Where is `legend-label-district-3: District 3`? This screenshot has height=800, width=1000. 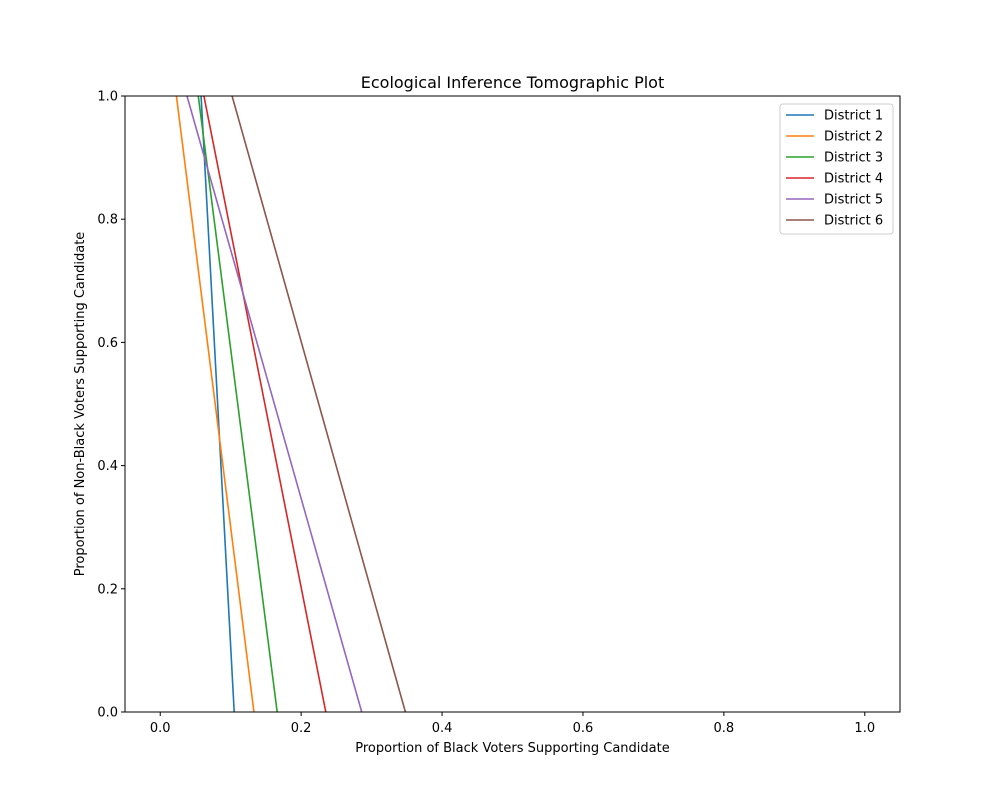
legend-label-district-3: District 3 is located at coordinates (853, 158).